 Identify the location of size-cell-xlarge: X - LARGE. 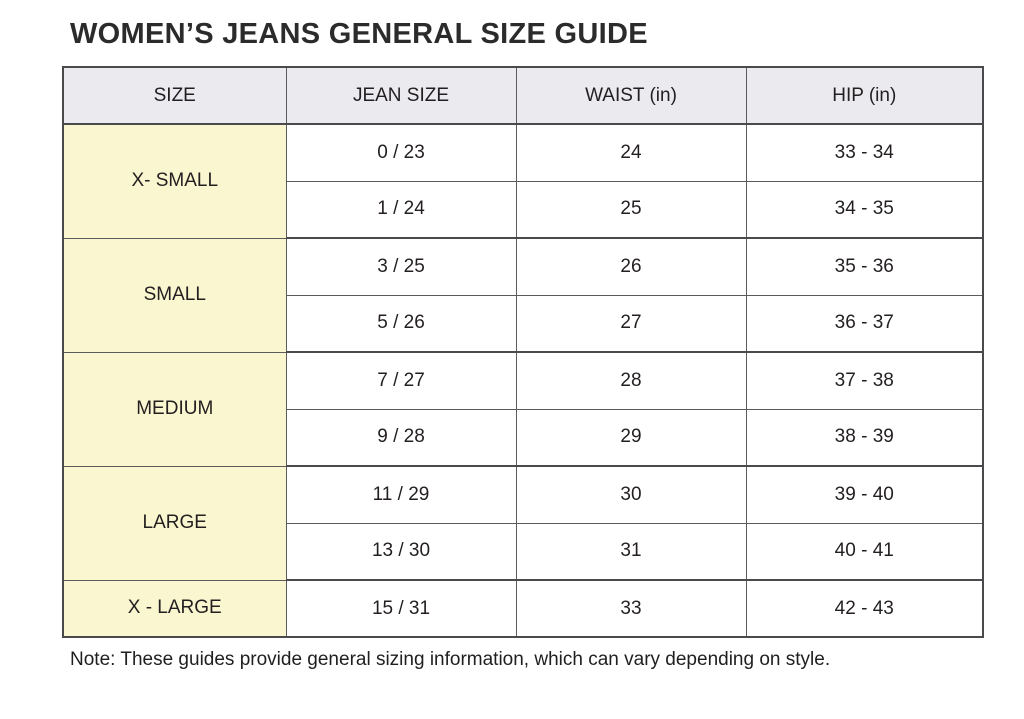
(174, 608).